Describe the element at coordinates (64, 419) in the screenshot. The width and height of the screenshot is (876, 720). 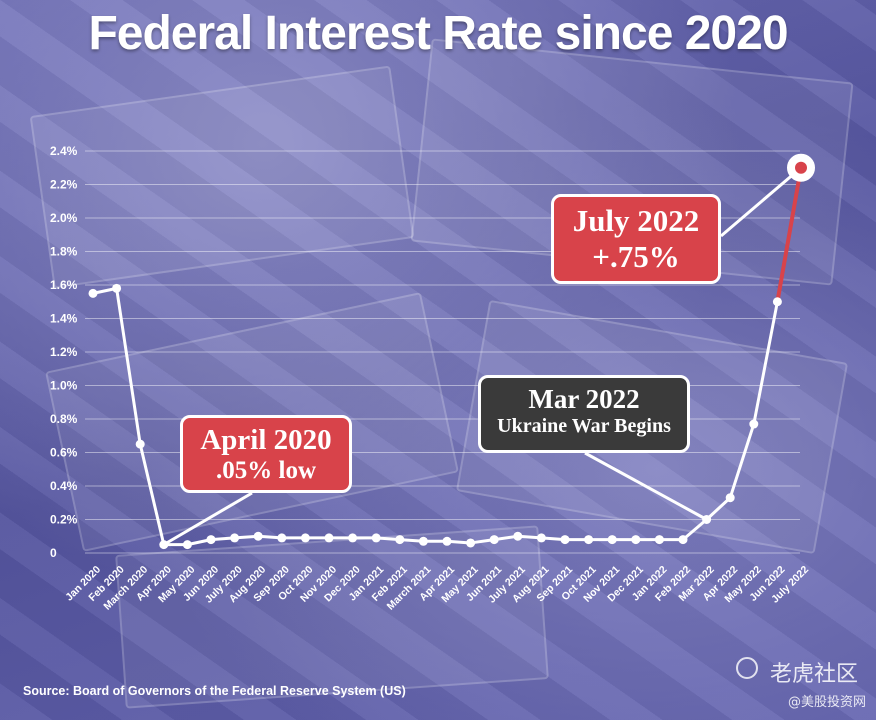
I see `y-tick-label: 0.8%` at that location.